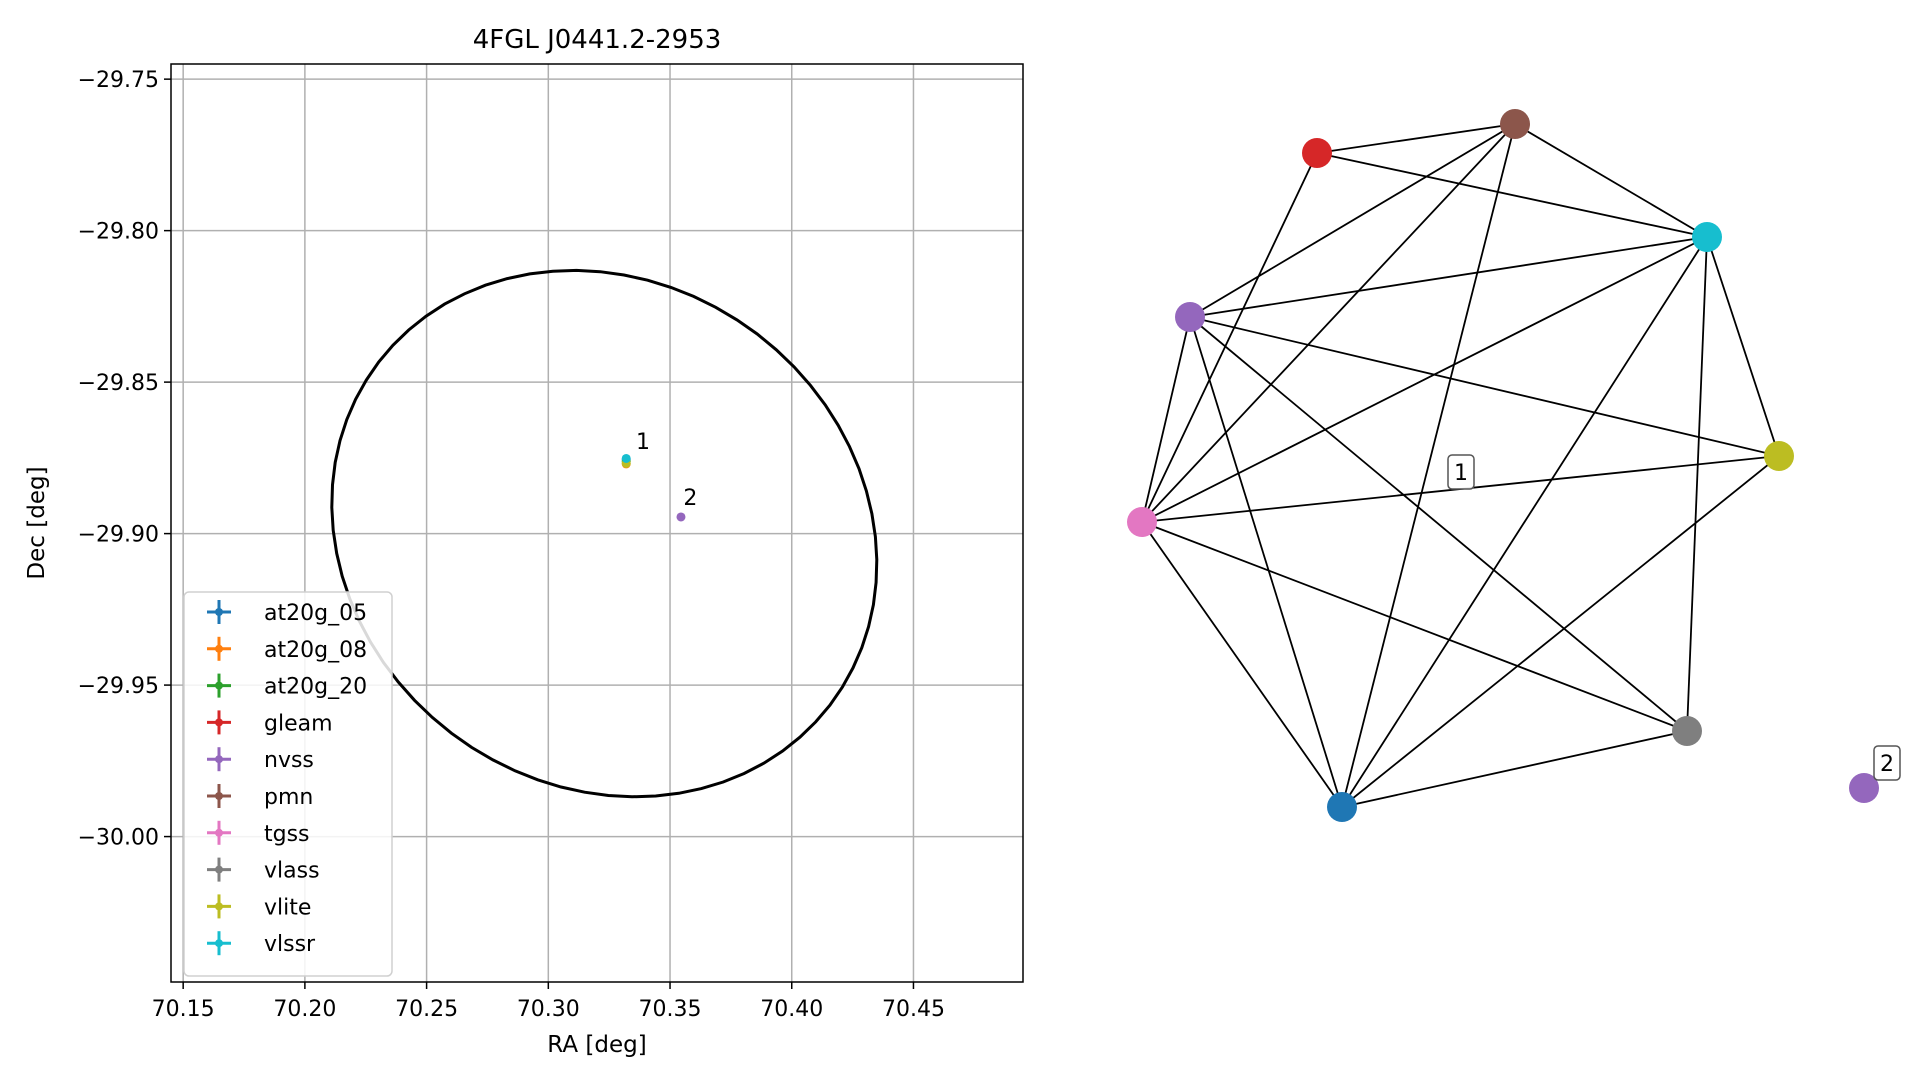 The image size is (1919, 1085). What do you see at coordinates (426, 1009) in the screenshot?
I see `x-tick-label: 70.25` at bounding box center [426, 1009].